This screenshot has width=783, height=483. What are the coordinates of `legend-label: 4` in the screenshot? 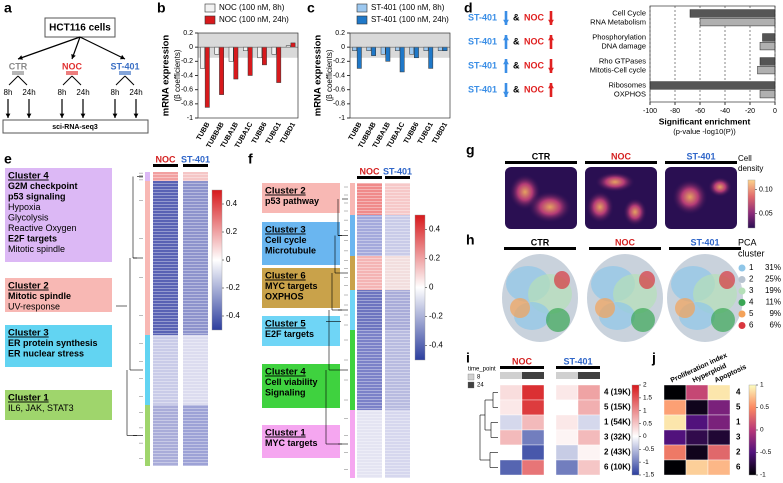 It's located at (751, 302).